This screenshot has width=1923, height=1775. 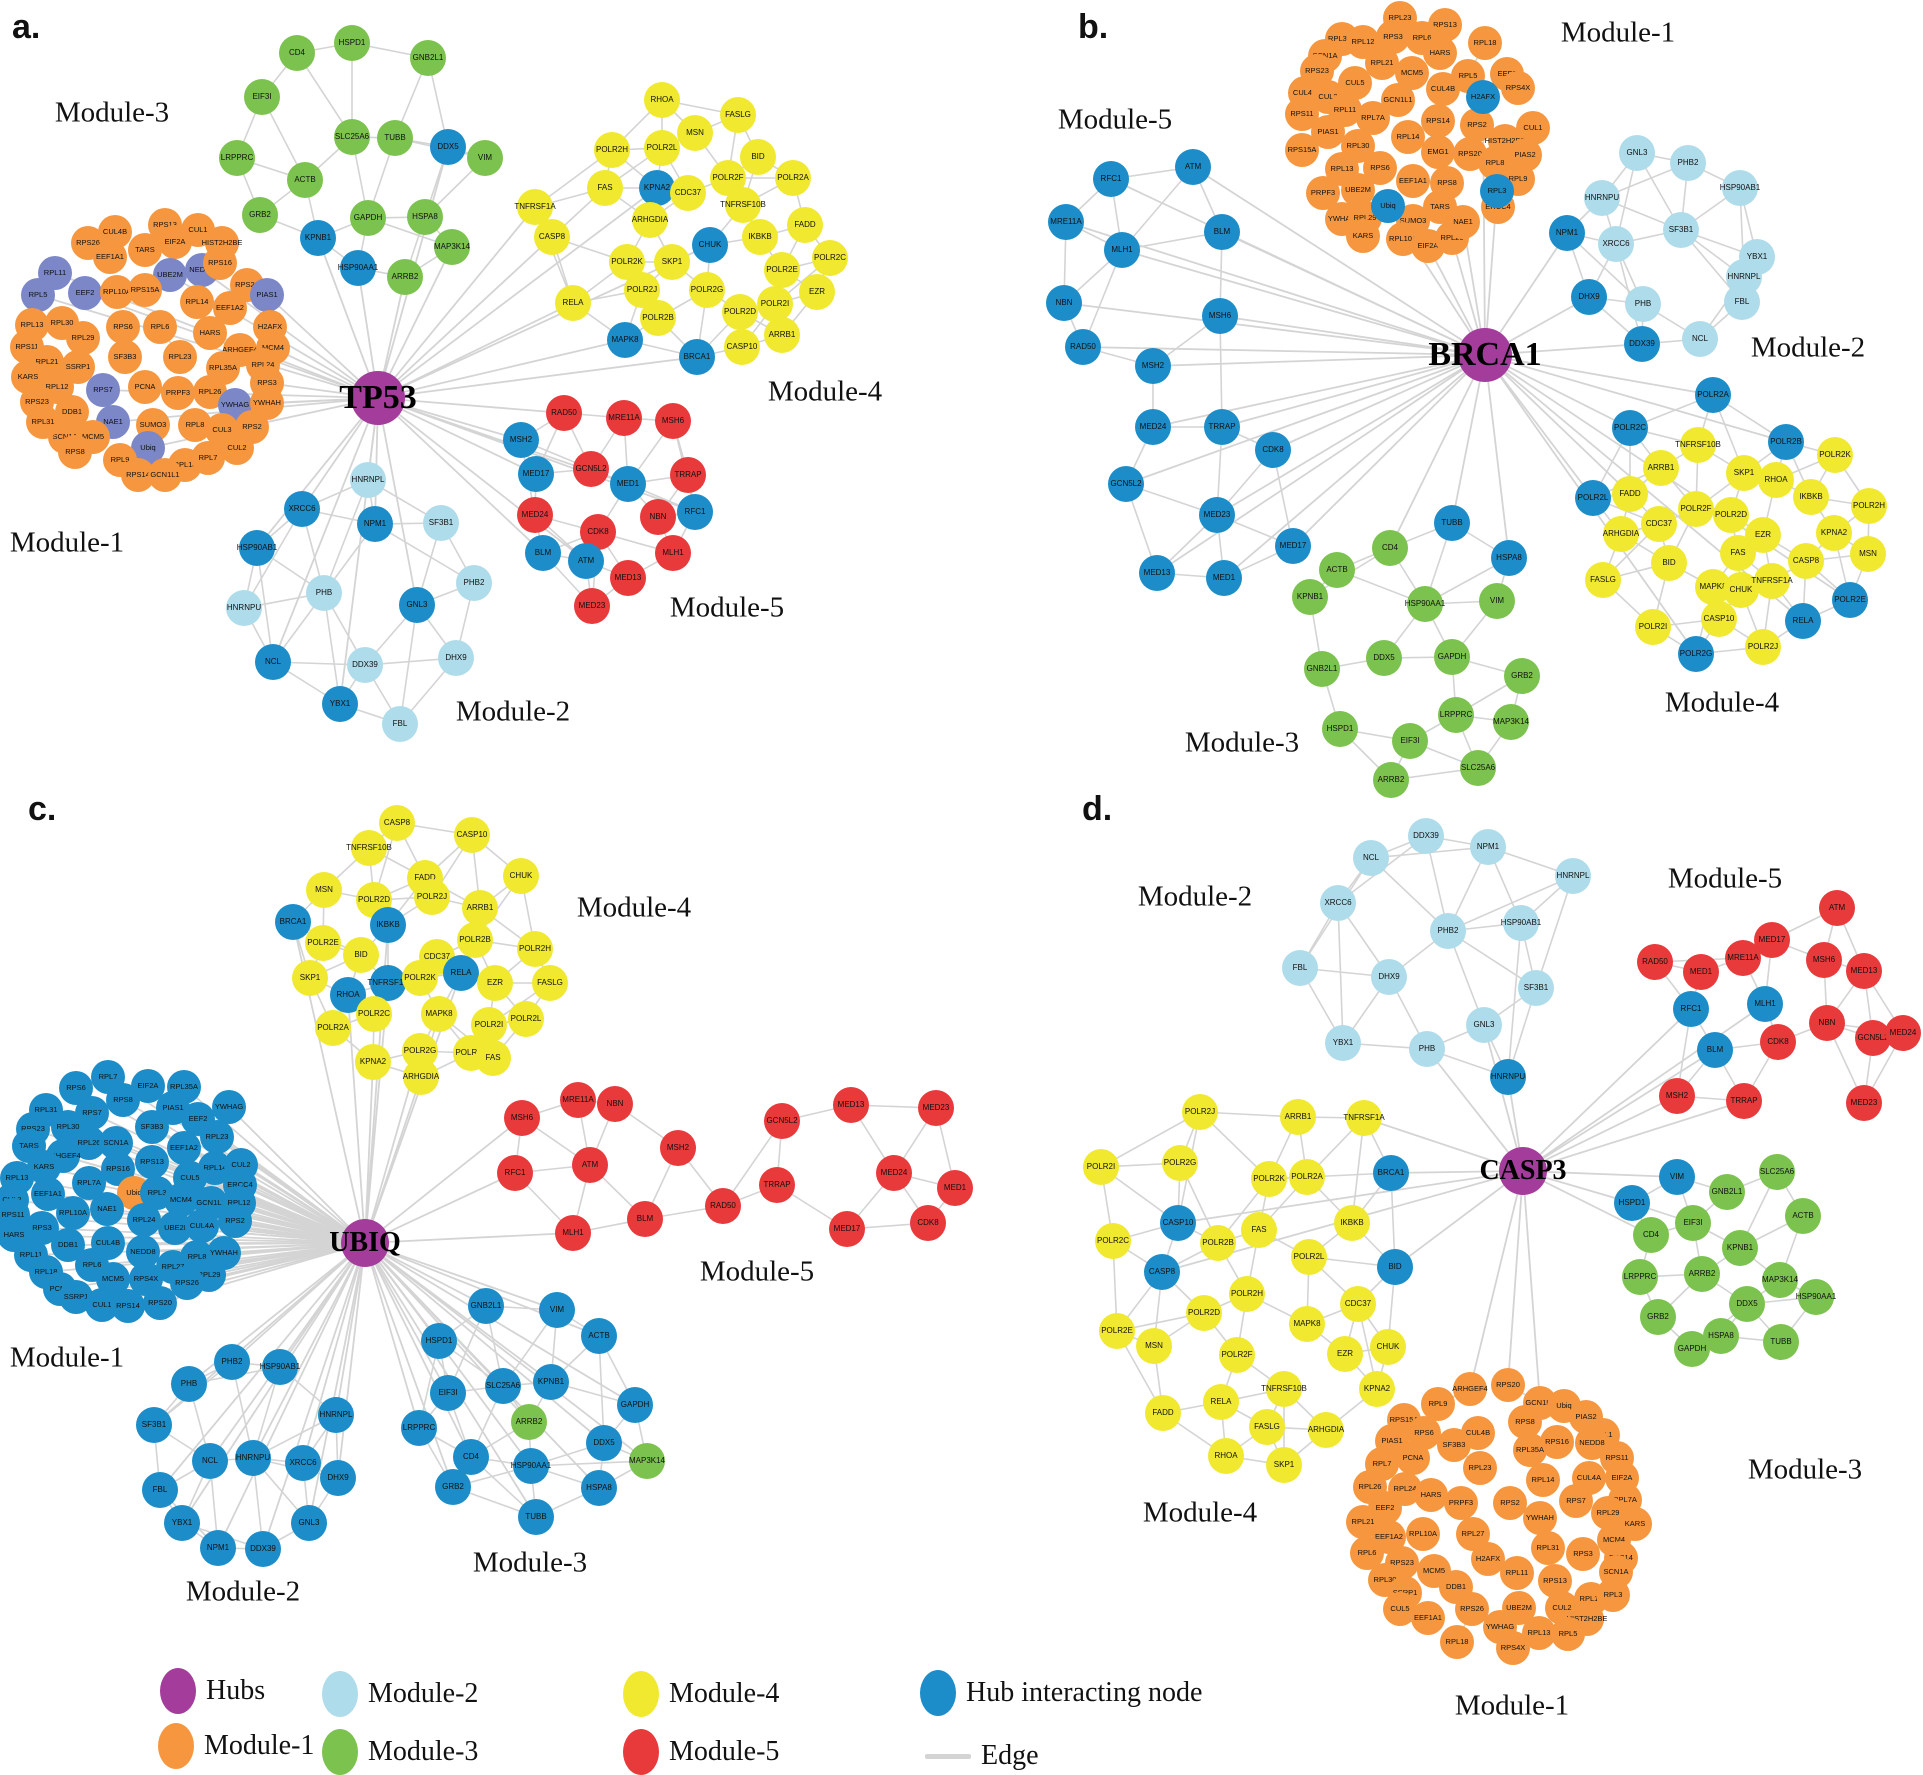 I want to click on gene-node-xrcc6: XRCC6, so click(x=303, y=1463).